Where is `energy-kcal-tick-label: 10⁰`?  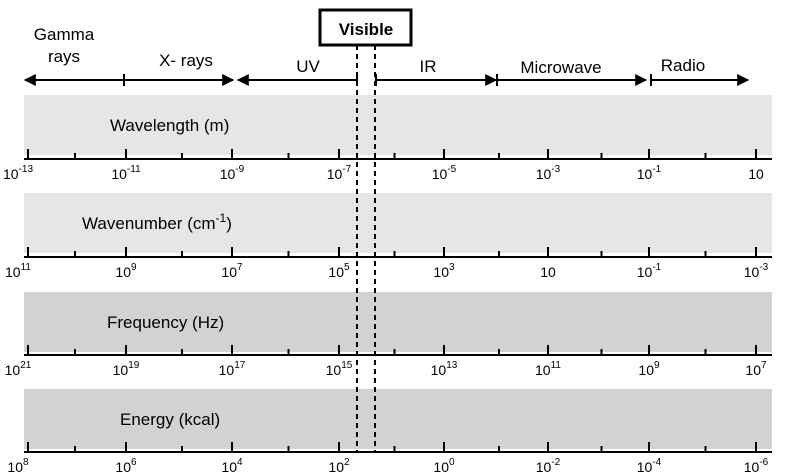
energy-kcal-tick-label: 10⁰ is located at coordinates (444, 466).